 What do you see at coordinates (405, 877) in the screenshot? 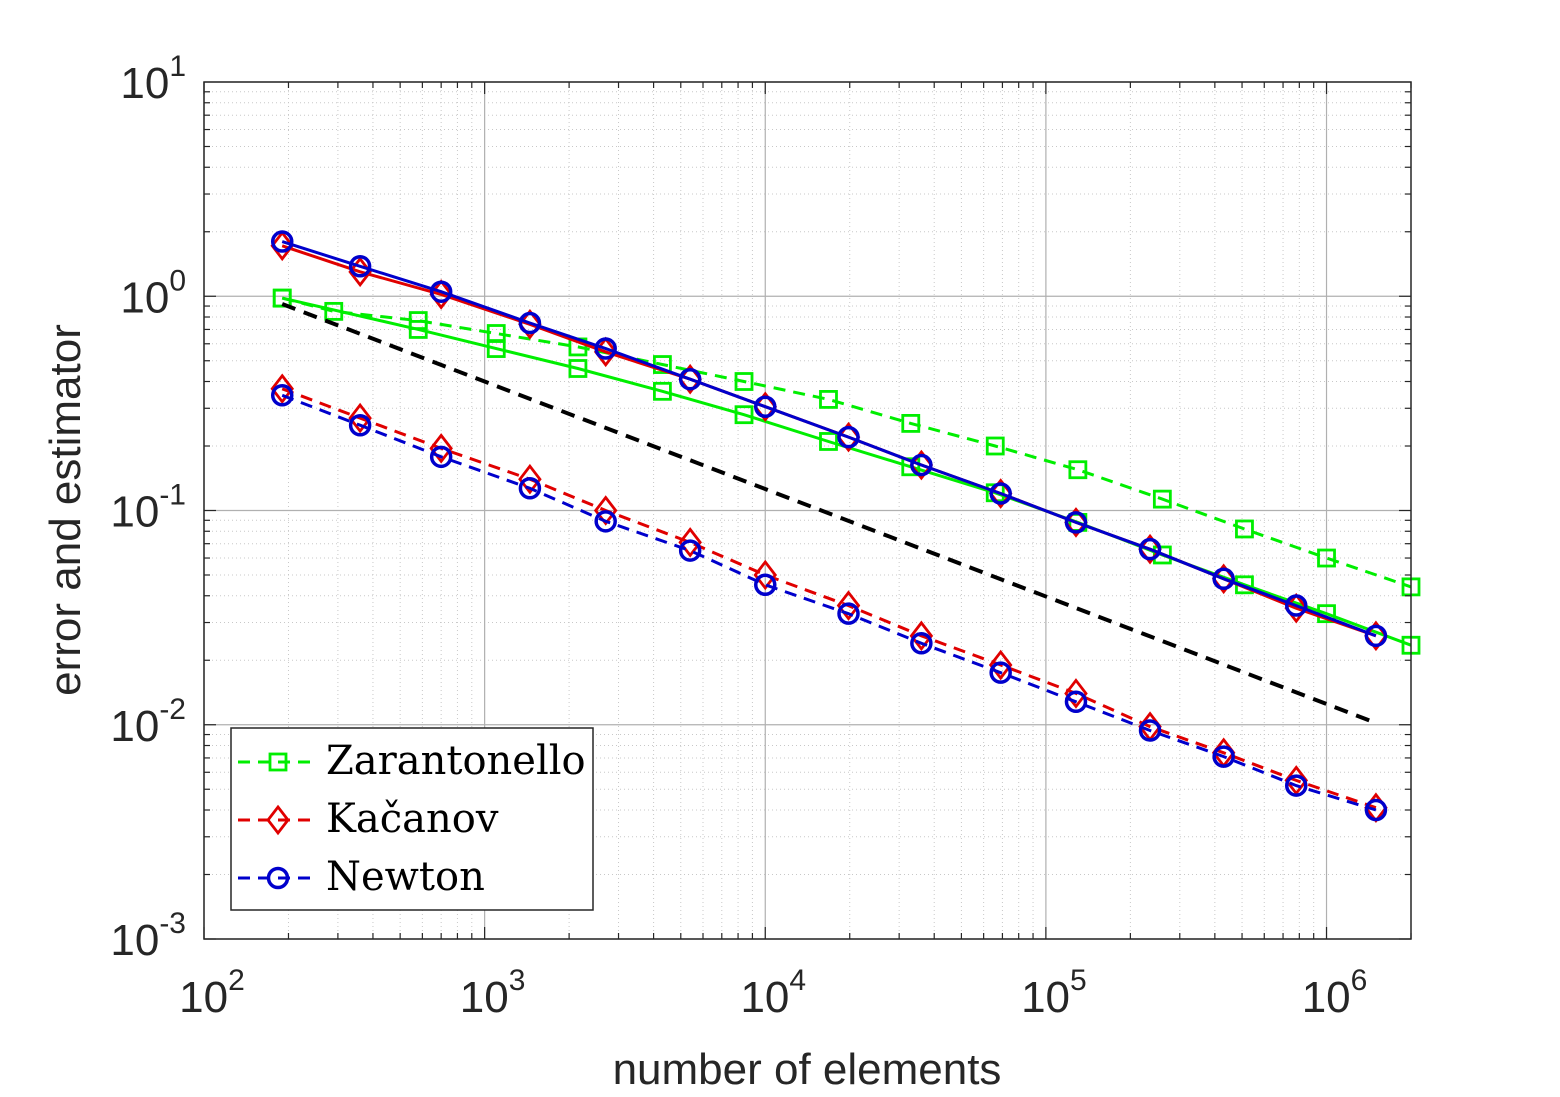
I see `legend-label-newton: Newton` at bounding box center [405, 877].